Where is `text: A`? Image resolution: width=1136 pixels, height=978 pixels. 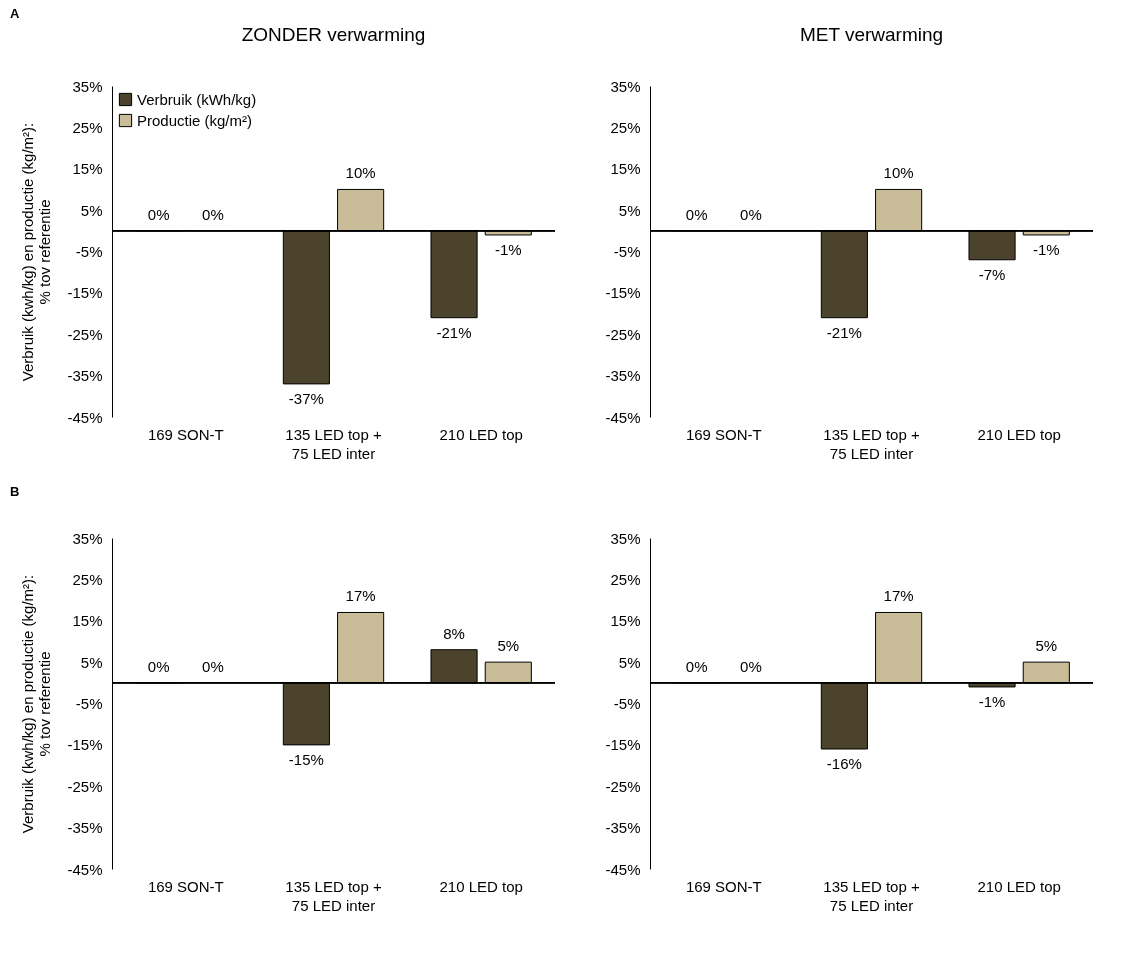
text: A is located at coordinates (15, 13).